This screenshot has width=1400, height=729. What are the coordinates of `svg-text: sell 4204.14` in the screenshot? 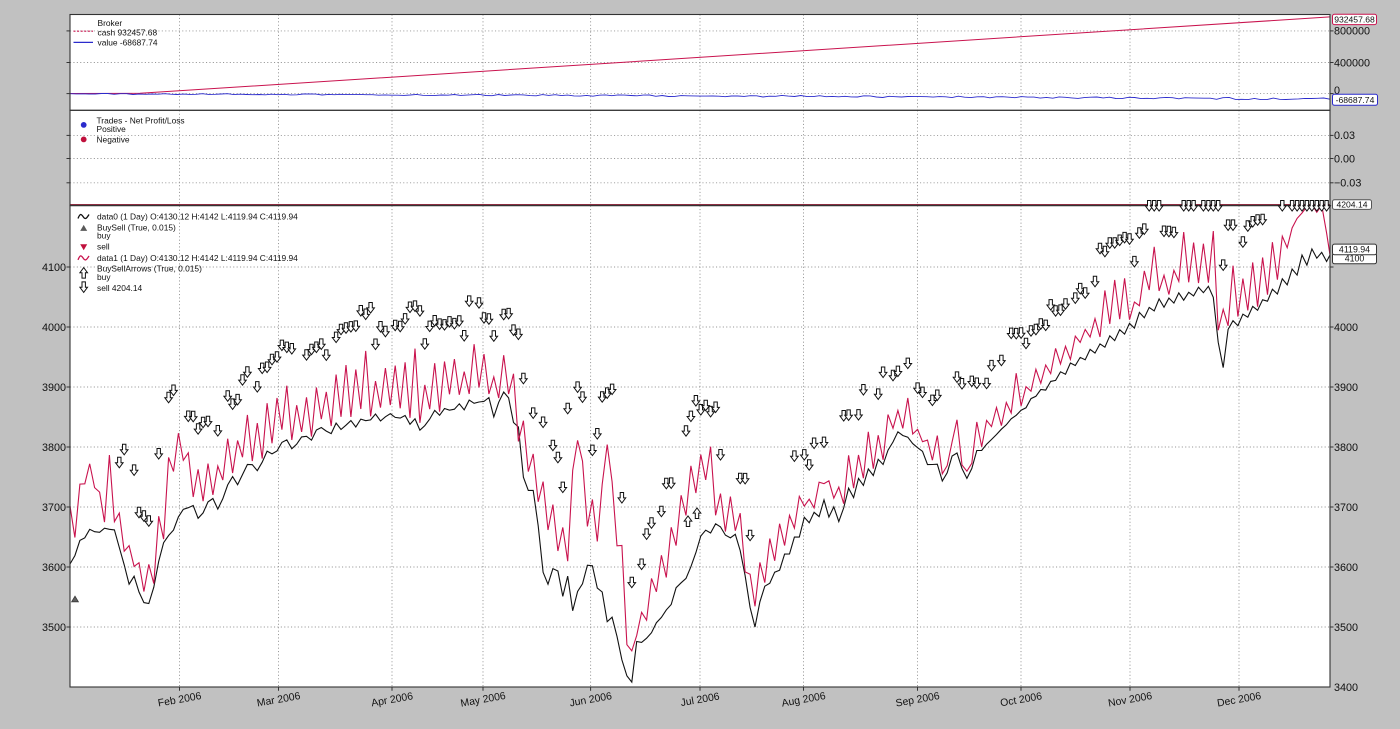 It's located at (120, 288).